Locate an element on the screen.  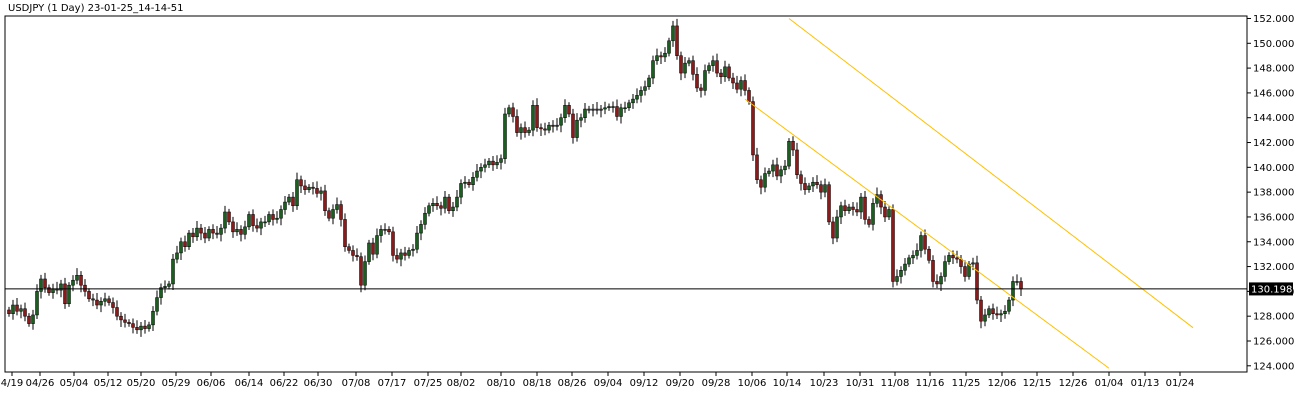
x-tick-label: 07/25 is located at coordinates (428, 383).